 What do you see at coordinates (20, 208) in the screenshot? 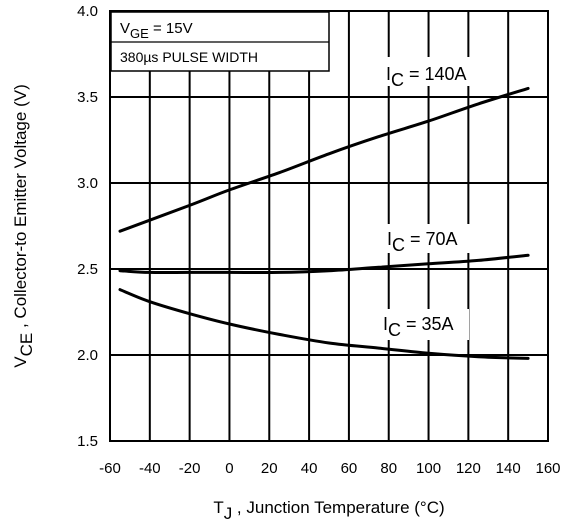
I see `y-axis-title-rest: , Collector-to Emitter Voltage (V)` at bounding box center [20, 208].